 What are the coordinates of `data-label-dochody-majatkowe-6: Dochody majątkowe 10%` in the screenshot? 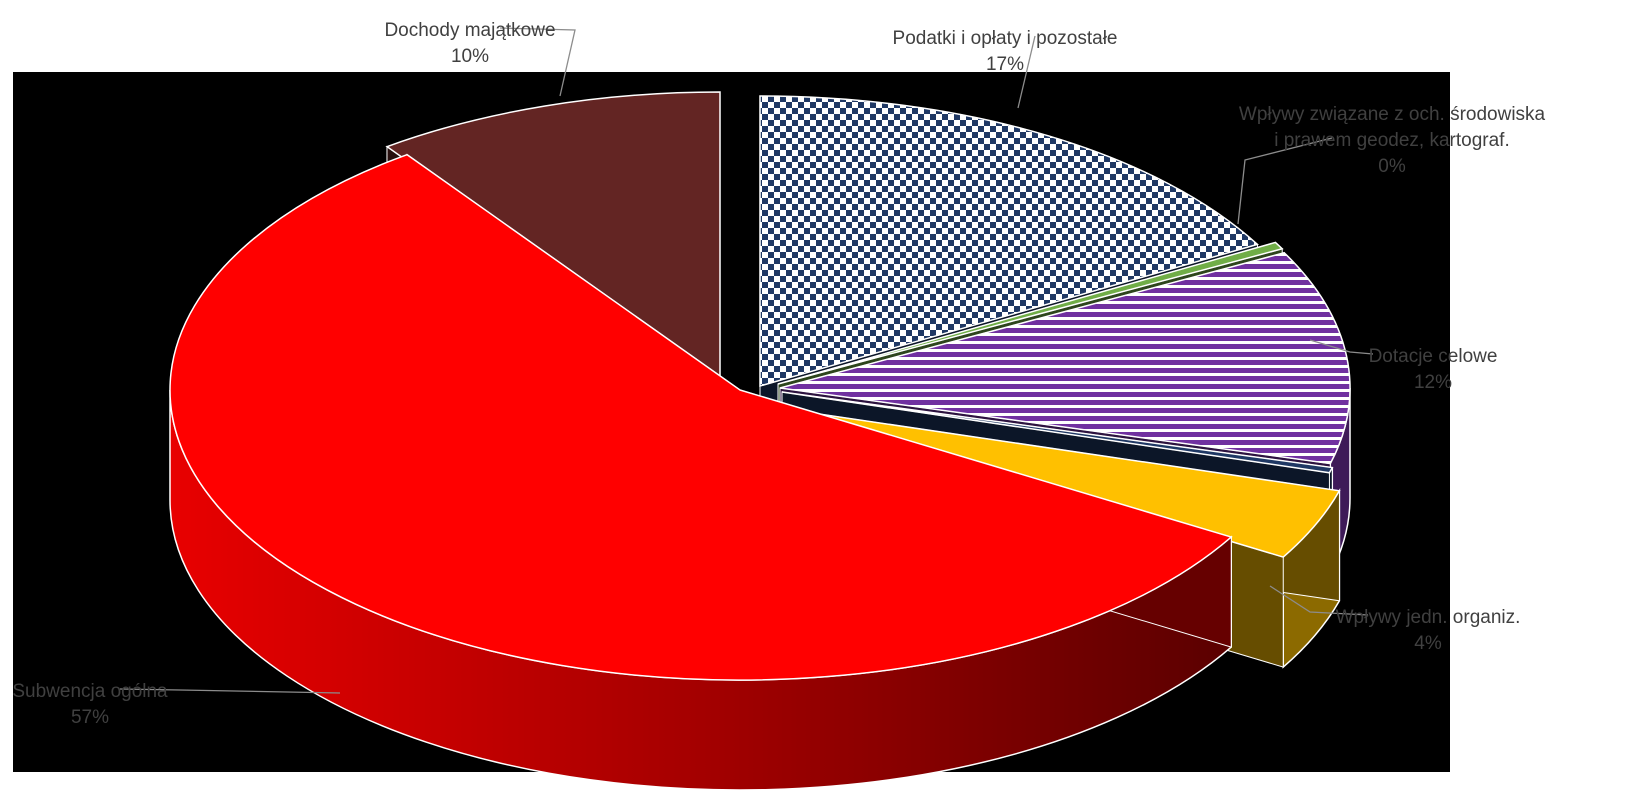 It's located at (469, 43).